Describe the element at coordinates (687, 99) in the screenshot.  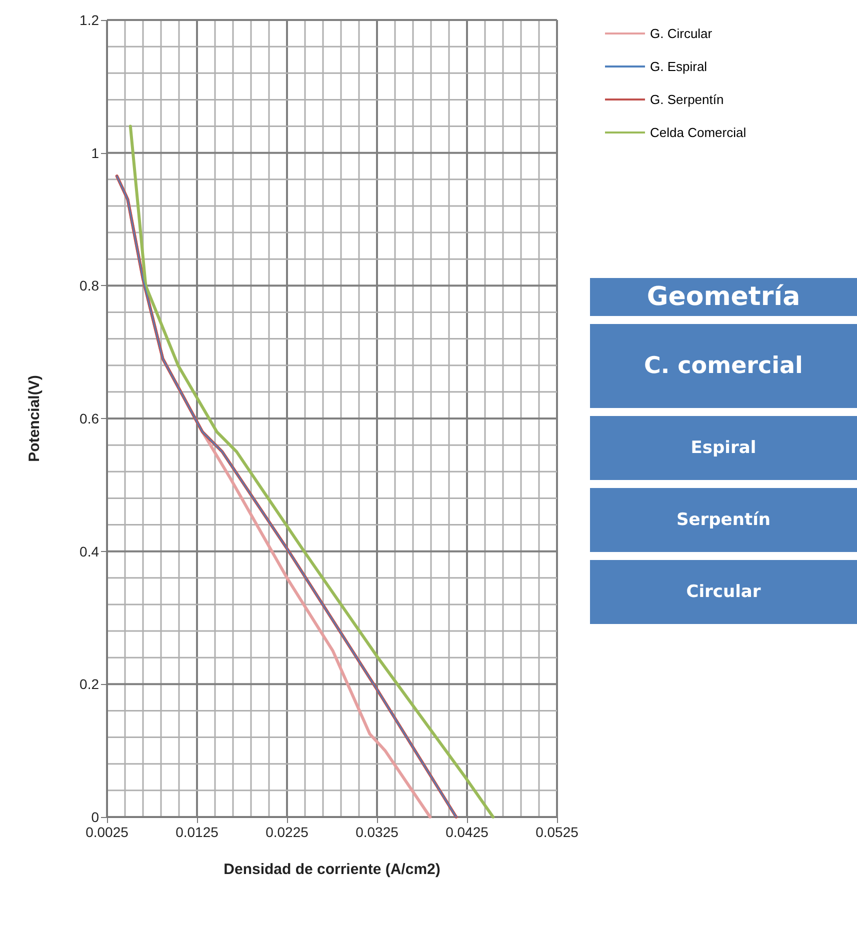
I see `legend-label: G. Serpentín` at that location.